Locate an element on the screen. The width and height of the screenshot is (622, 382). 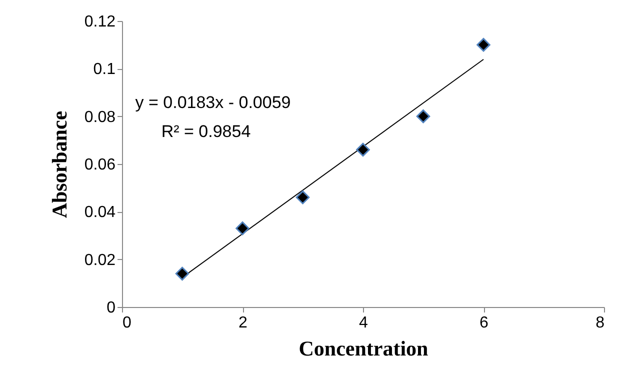
y-tick-label: 0.04 is located at coordinates (100, 213).